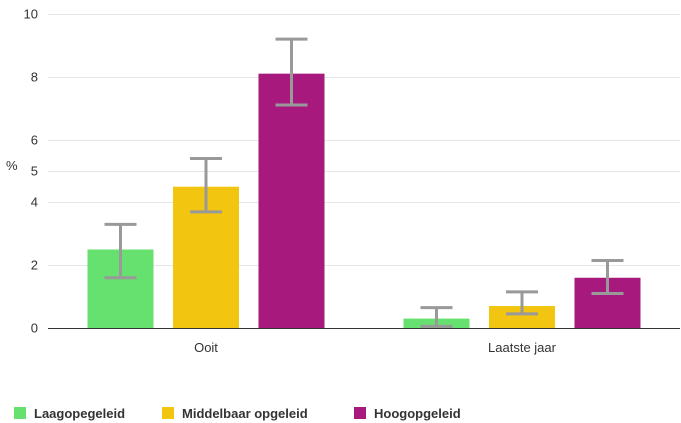 The image size is (681, 423). I want to click on bar-middelbaar-opgeleid, so click(522, 317).